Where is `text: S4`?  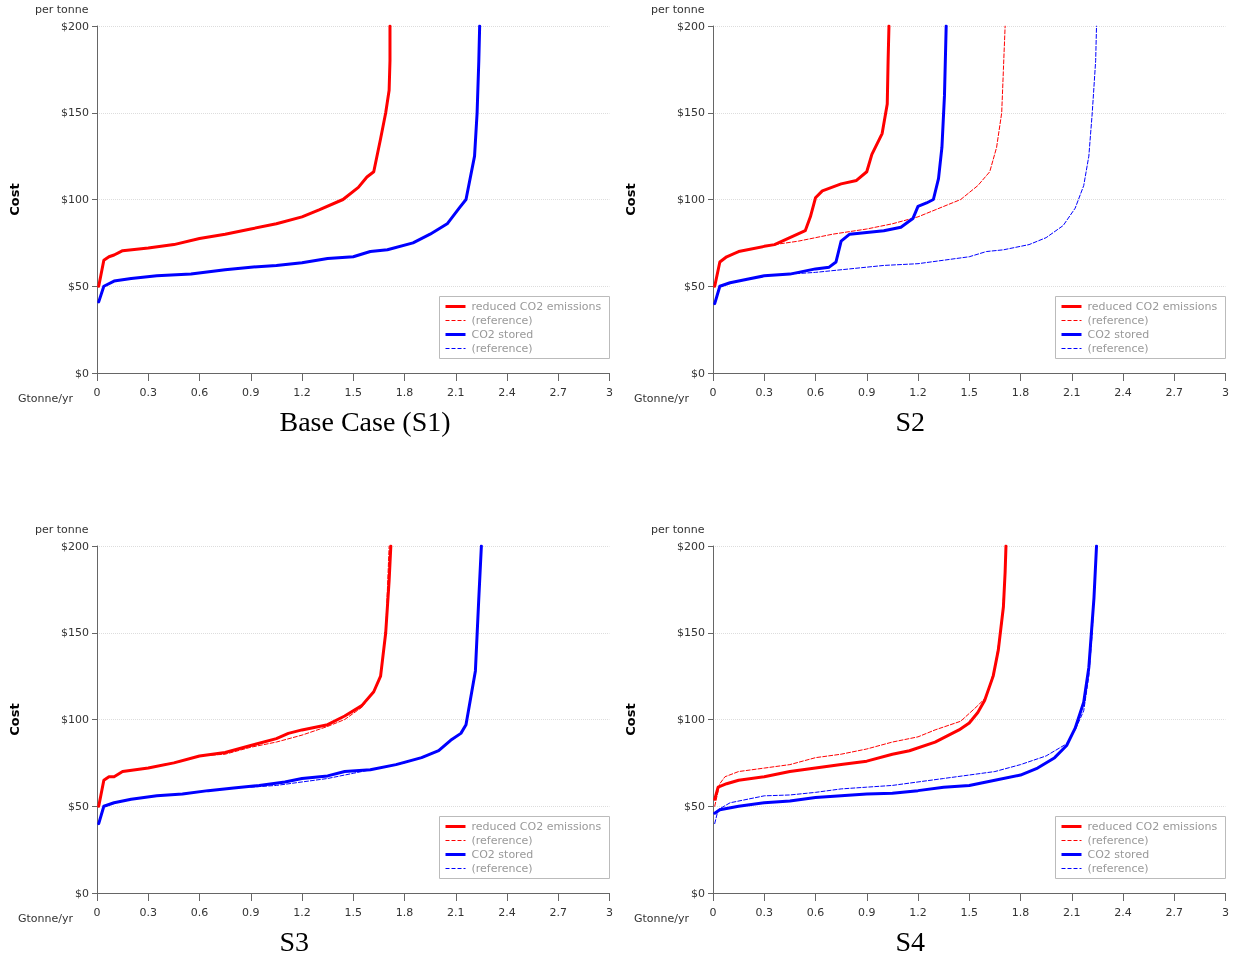 text: S4 is located at coordinates (910, 941).